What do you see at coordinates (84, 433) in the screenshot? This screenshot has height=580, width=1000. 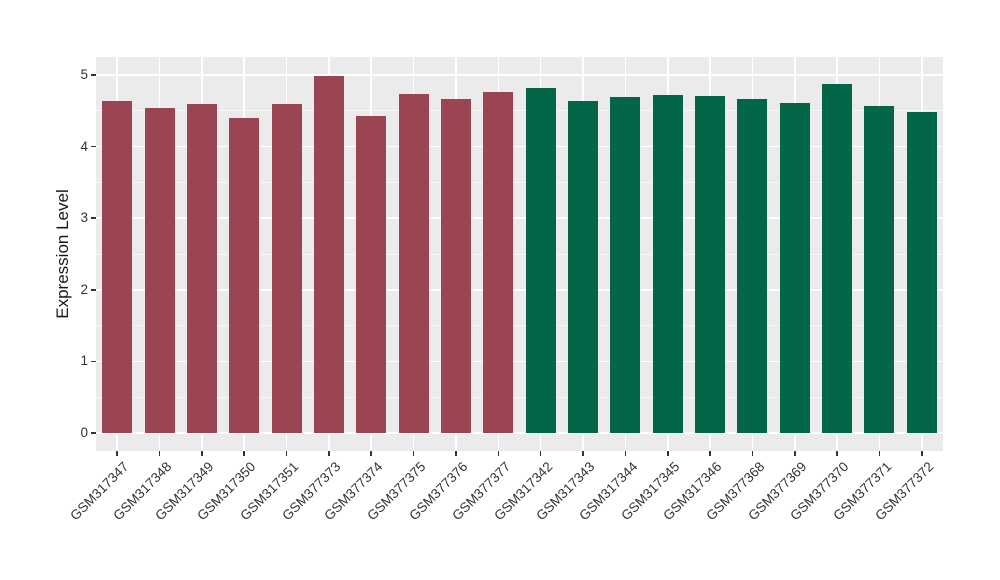 I see `y-tick-label: 0` at bounding box center [84, 433].